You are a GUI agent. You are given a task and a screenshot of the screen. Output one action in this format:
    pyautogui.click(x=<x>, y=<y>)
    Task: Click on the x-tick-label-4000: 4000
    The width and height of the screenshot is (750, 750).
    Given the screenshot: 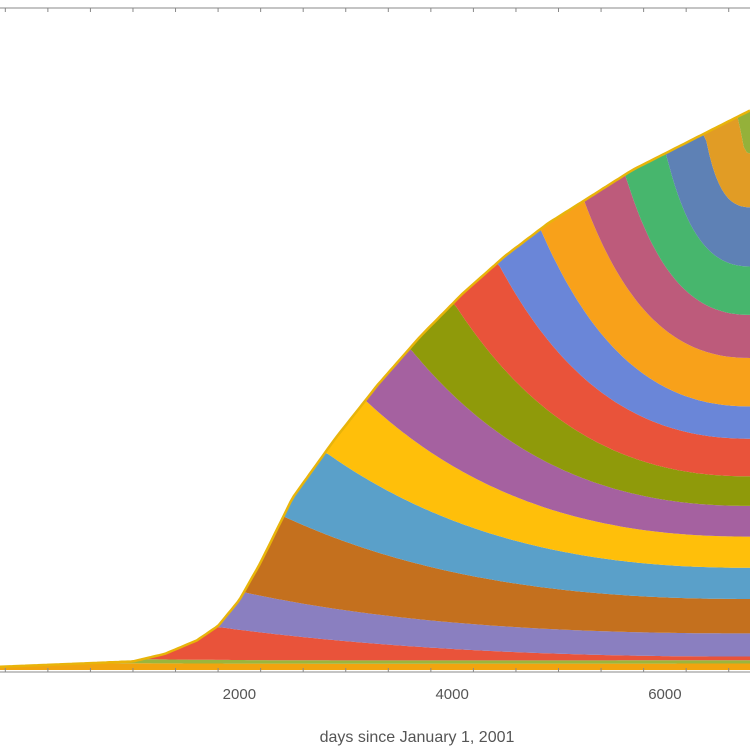 What is the action you would take?
    pyautogui.click(x=451, y=694)
    